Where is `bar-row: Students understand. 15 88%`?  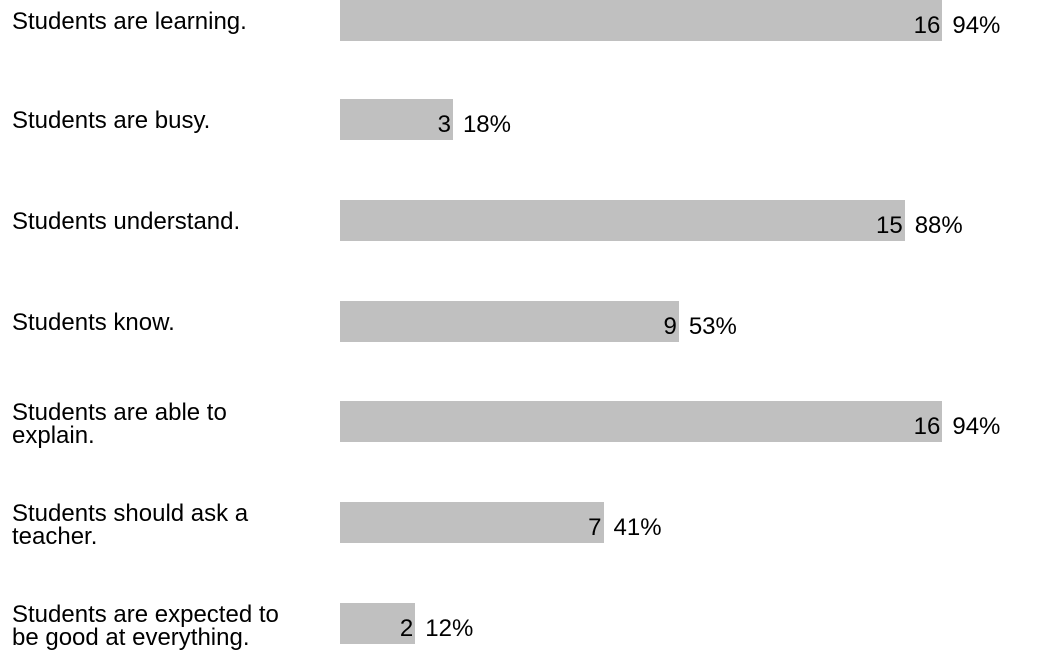
bar-row: Students understand. 15 88% is located at coordinates (525, 222).